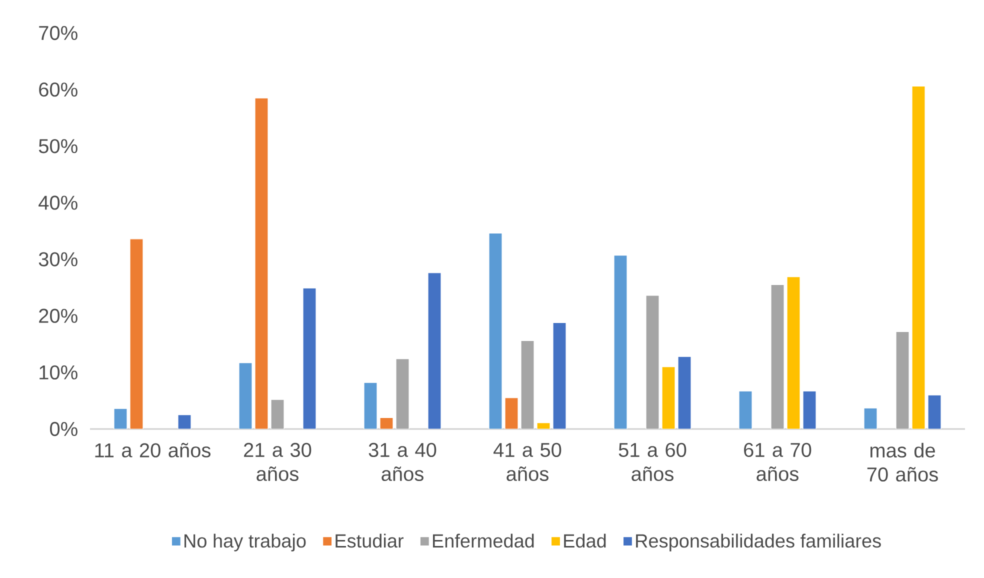 The height and width of the screenshot is (578, 984). Describe the element at coordinates (58, 146) in the screenshot. I see `y-tick-label: 50%` at that location.